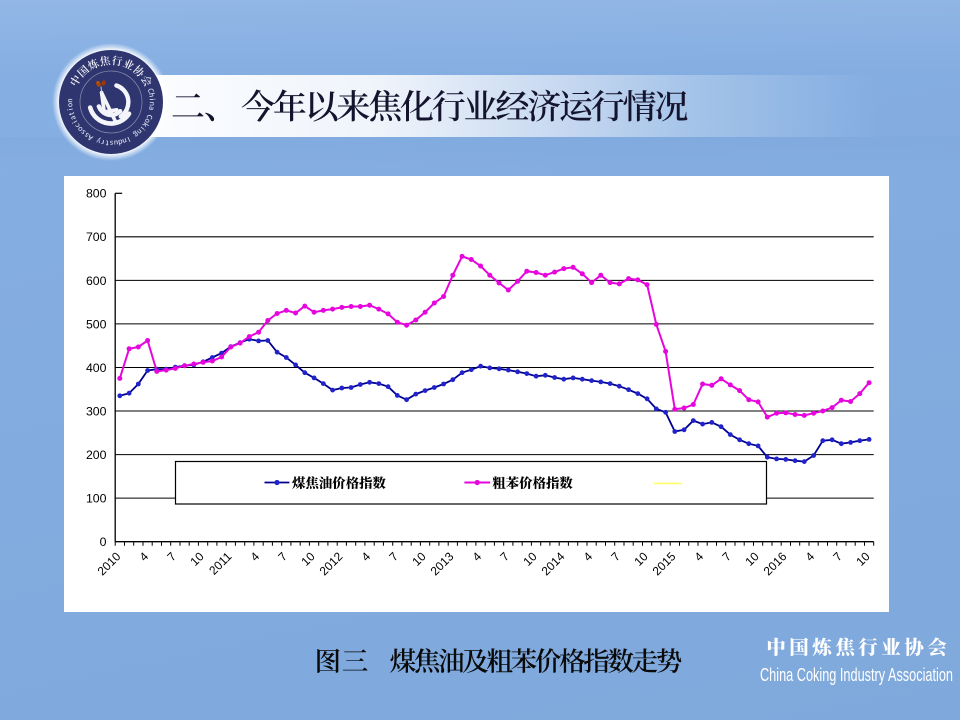 The image size is (960, 720). Describe the element at coordinates (96, 499) in the screenshot. I see `svg-text: 100` at that location.